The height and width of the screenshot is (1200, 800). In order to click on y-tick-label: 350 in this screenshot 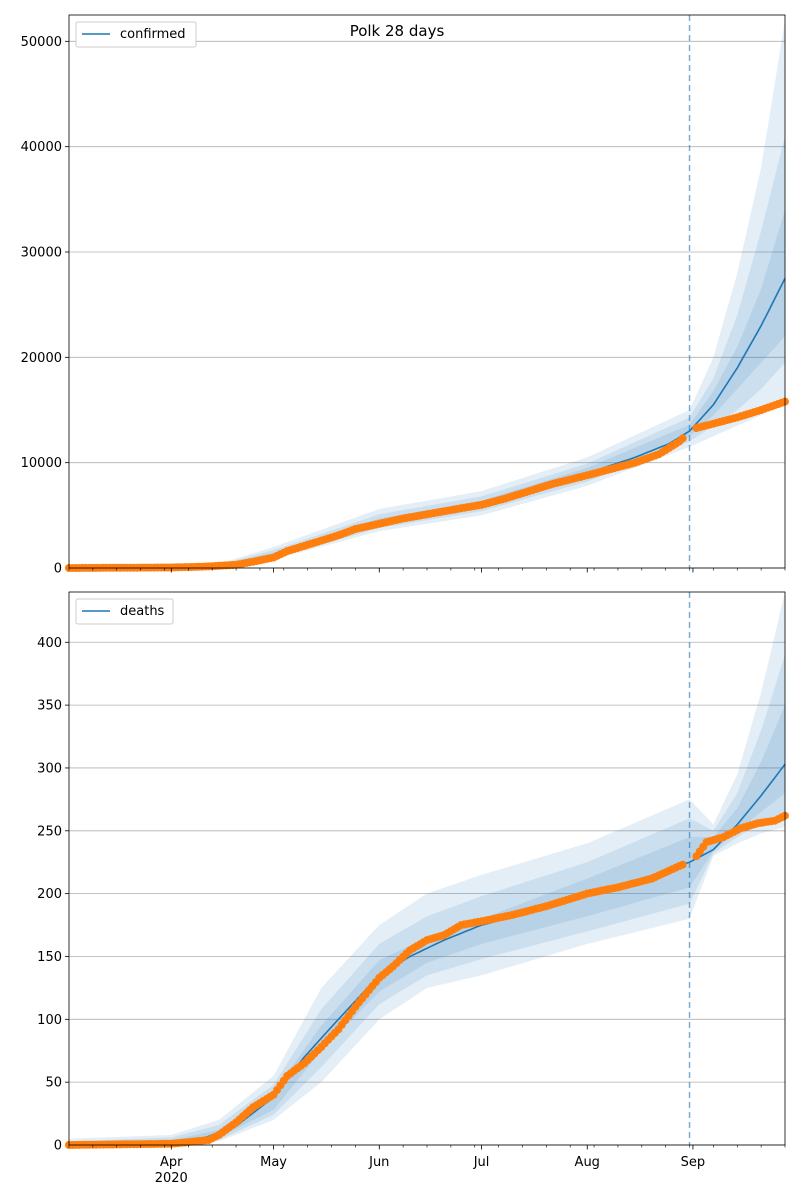, I will do `click(49, 706)`.